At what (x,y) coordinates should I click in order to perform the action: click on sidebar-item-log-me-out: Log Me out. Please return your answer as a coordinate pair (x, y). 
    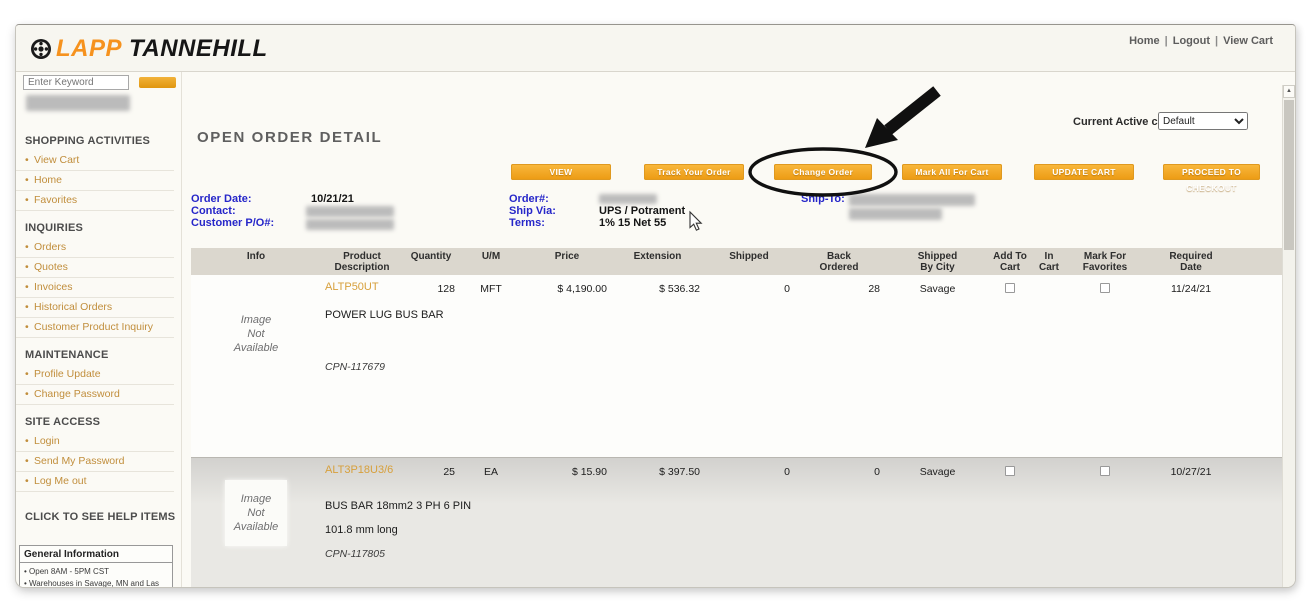
    Looking at the image, I should click on (95, 482).